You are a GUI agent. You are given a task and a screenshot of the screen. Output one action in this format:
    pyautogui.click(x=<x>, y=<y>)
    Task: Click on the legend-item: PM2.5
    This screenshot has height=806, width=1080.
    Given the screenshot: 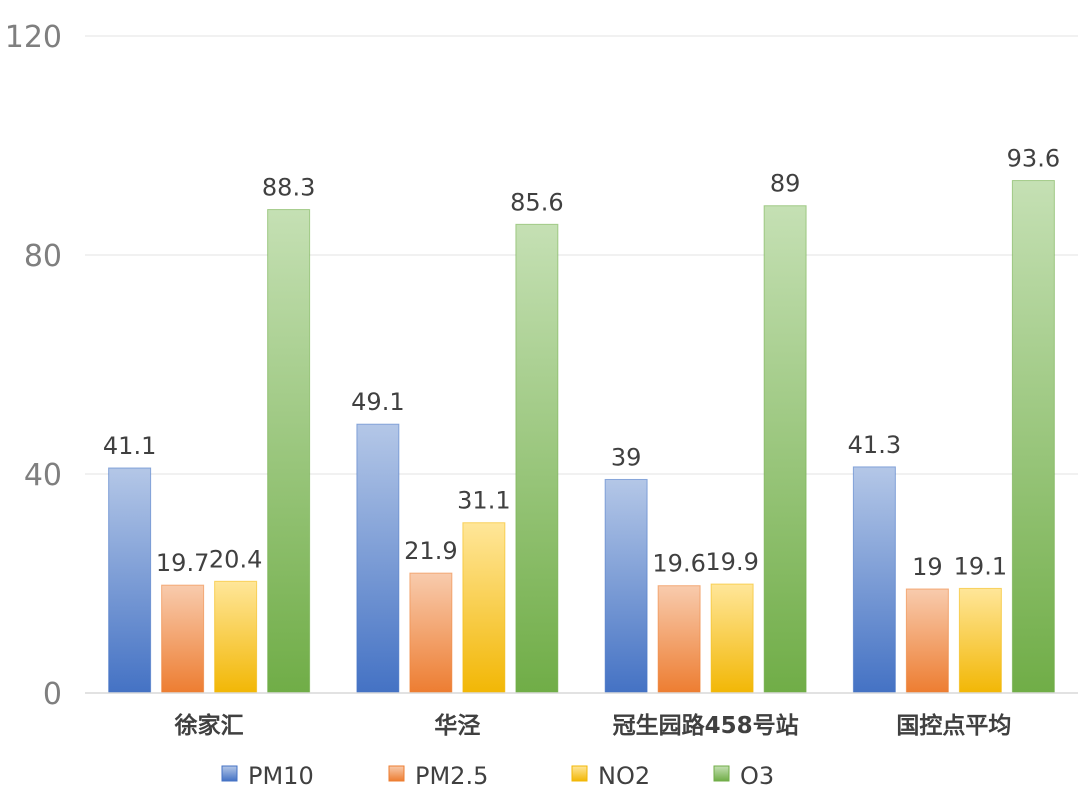 What is the action you would take?
    pyautogui.click(x=438, y=776)
    